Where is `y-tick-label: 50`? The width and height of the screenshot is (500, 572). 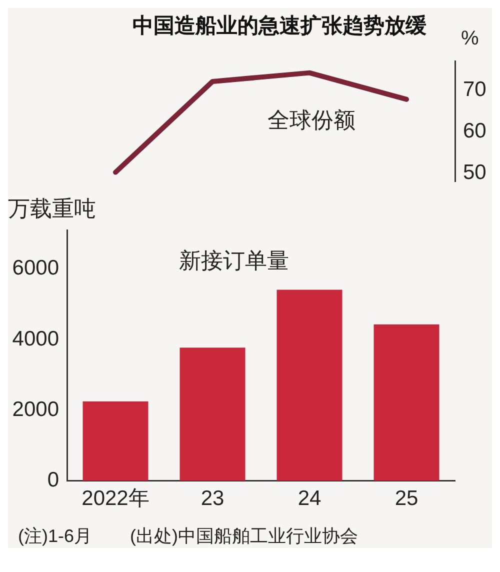
y-tick-label: 50 is located at coordinates (474, 172).